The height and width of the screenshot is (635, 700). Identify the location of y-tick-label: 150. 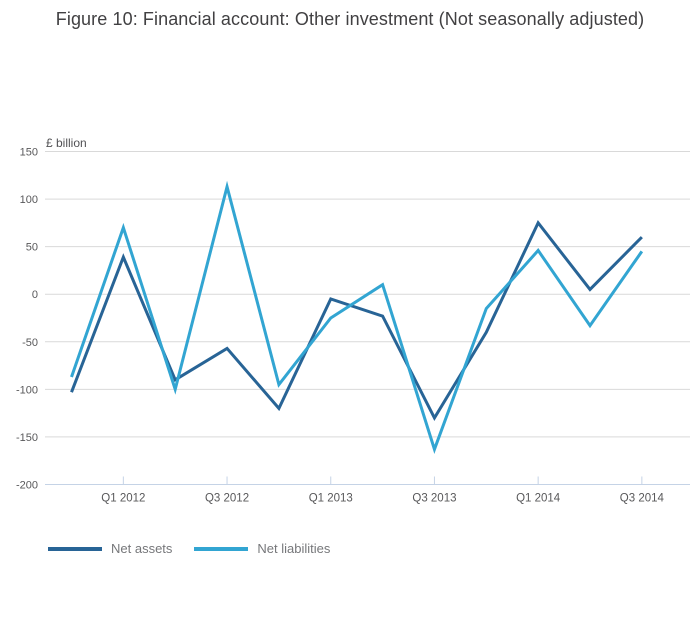
(29, 153).